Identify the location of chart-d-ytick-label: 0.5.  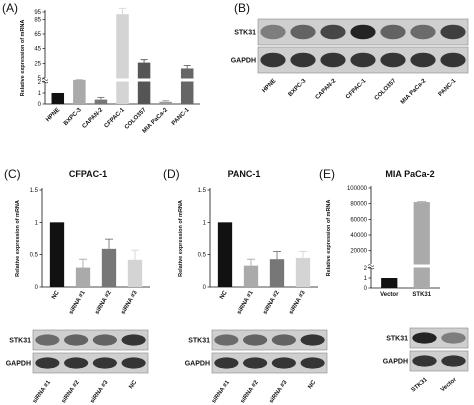
(202, 256).